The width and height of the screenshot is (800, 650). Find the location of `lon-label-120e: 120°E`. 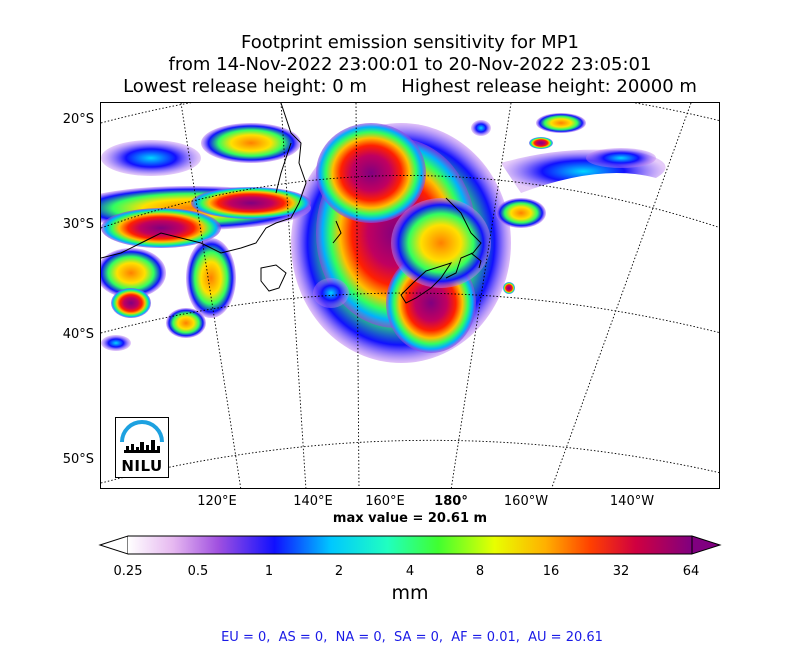

lon-label-120e: 120°E is located at coordinates (217, 501).